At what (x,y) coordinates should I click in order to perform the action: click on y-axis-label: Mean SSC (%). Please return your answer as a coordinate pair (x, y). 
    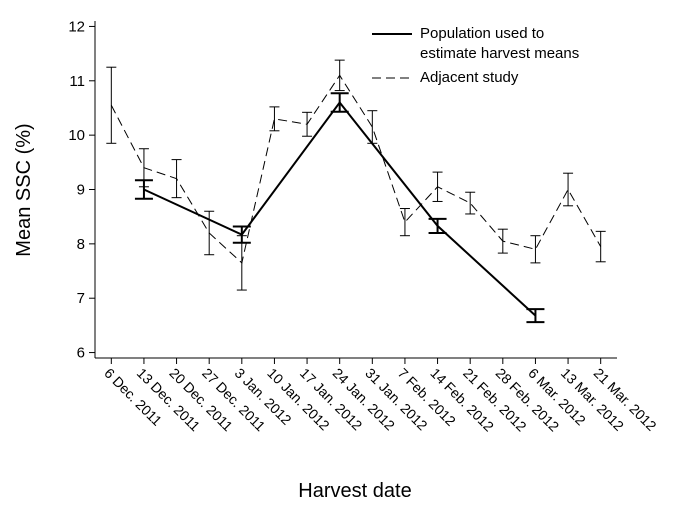
    Looking at the image, I should click on (24, 189).